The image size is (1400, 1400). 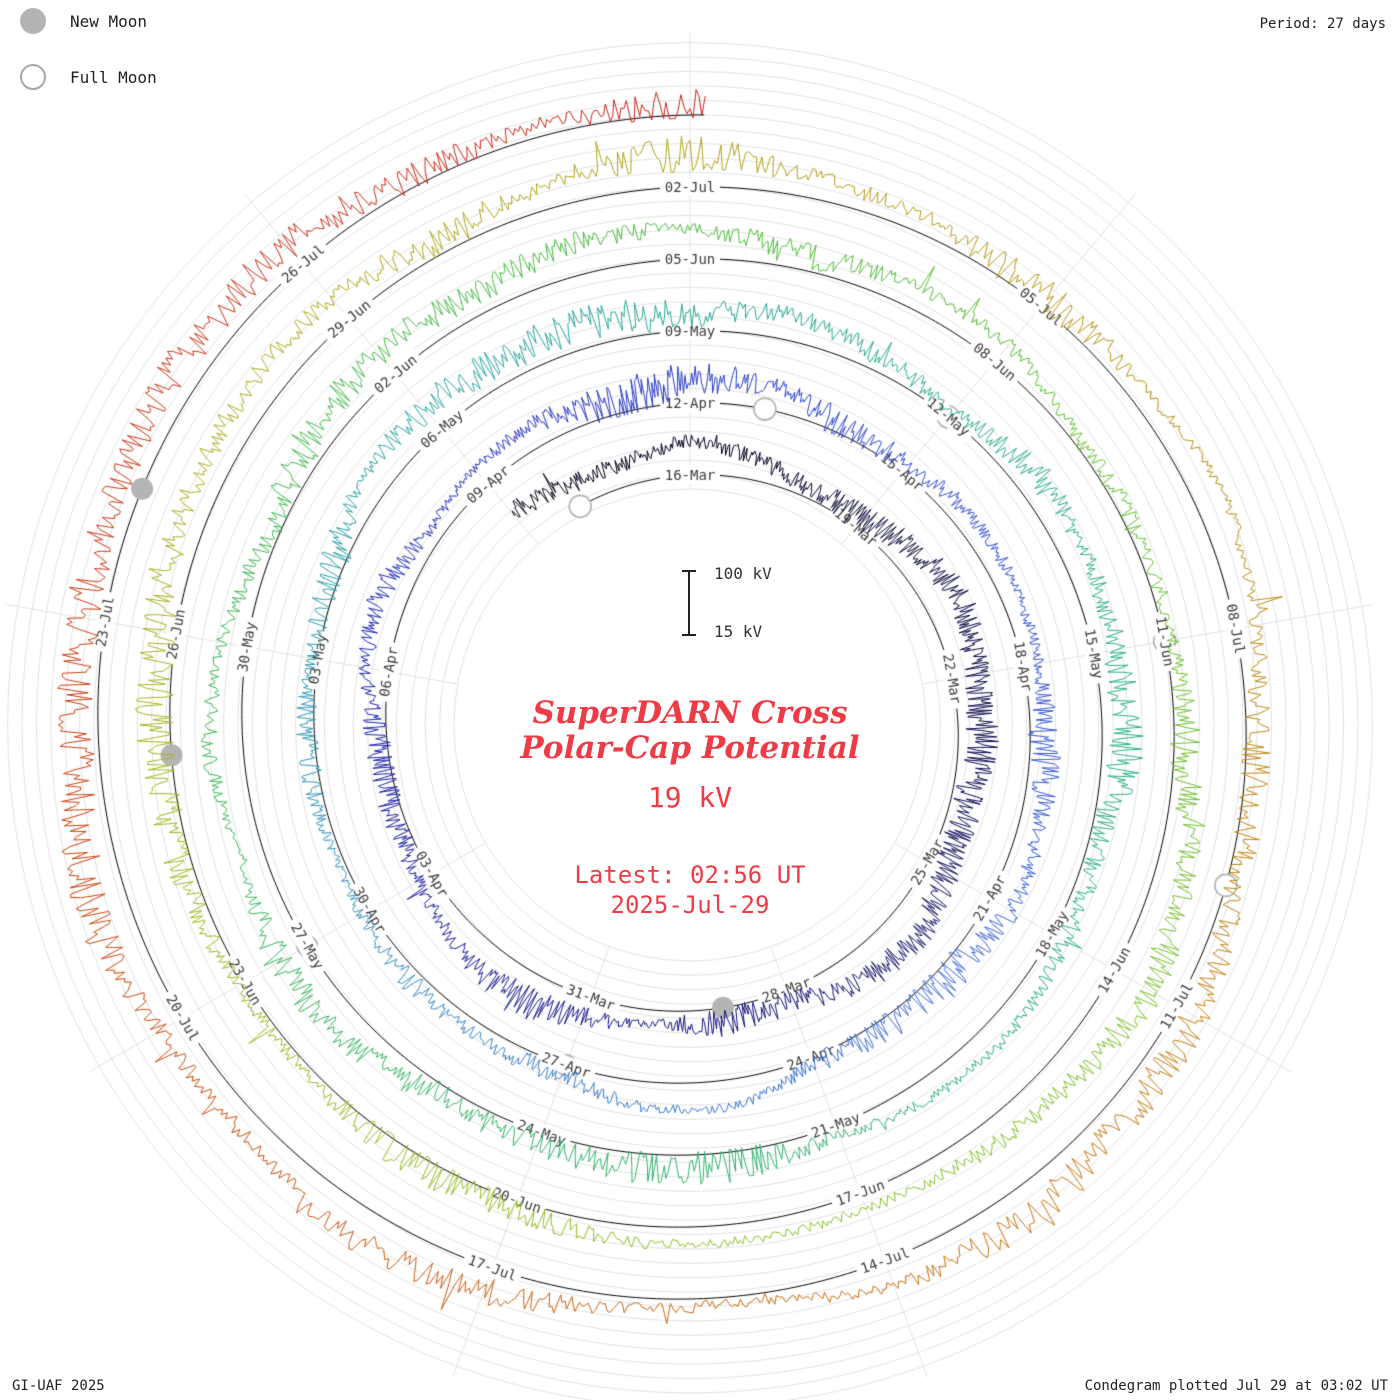 I want to click on scale-bar-stem, so click(x=689, y=603).